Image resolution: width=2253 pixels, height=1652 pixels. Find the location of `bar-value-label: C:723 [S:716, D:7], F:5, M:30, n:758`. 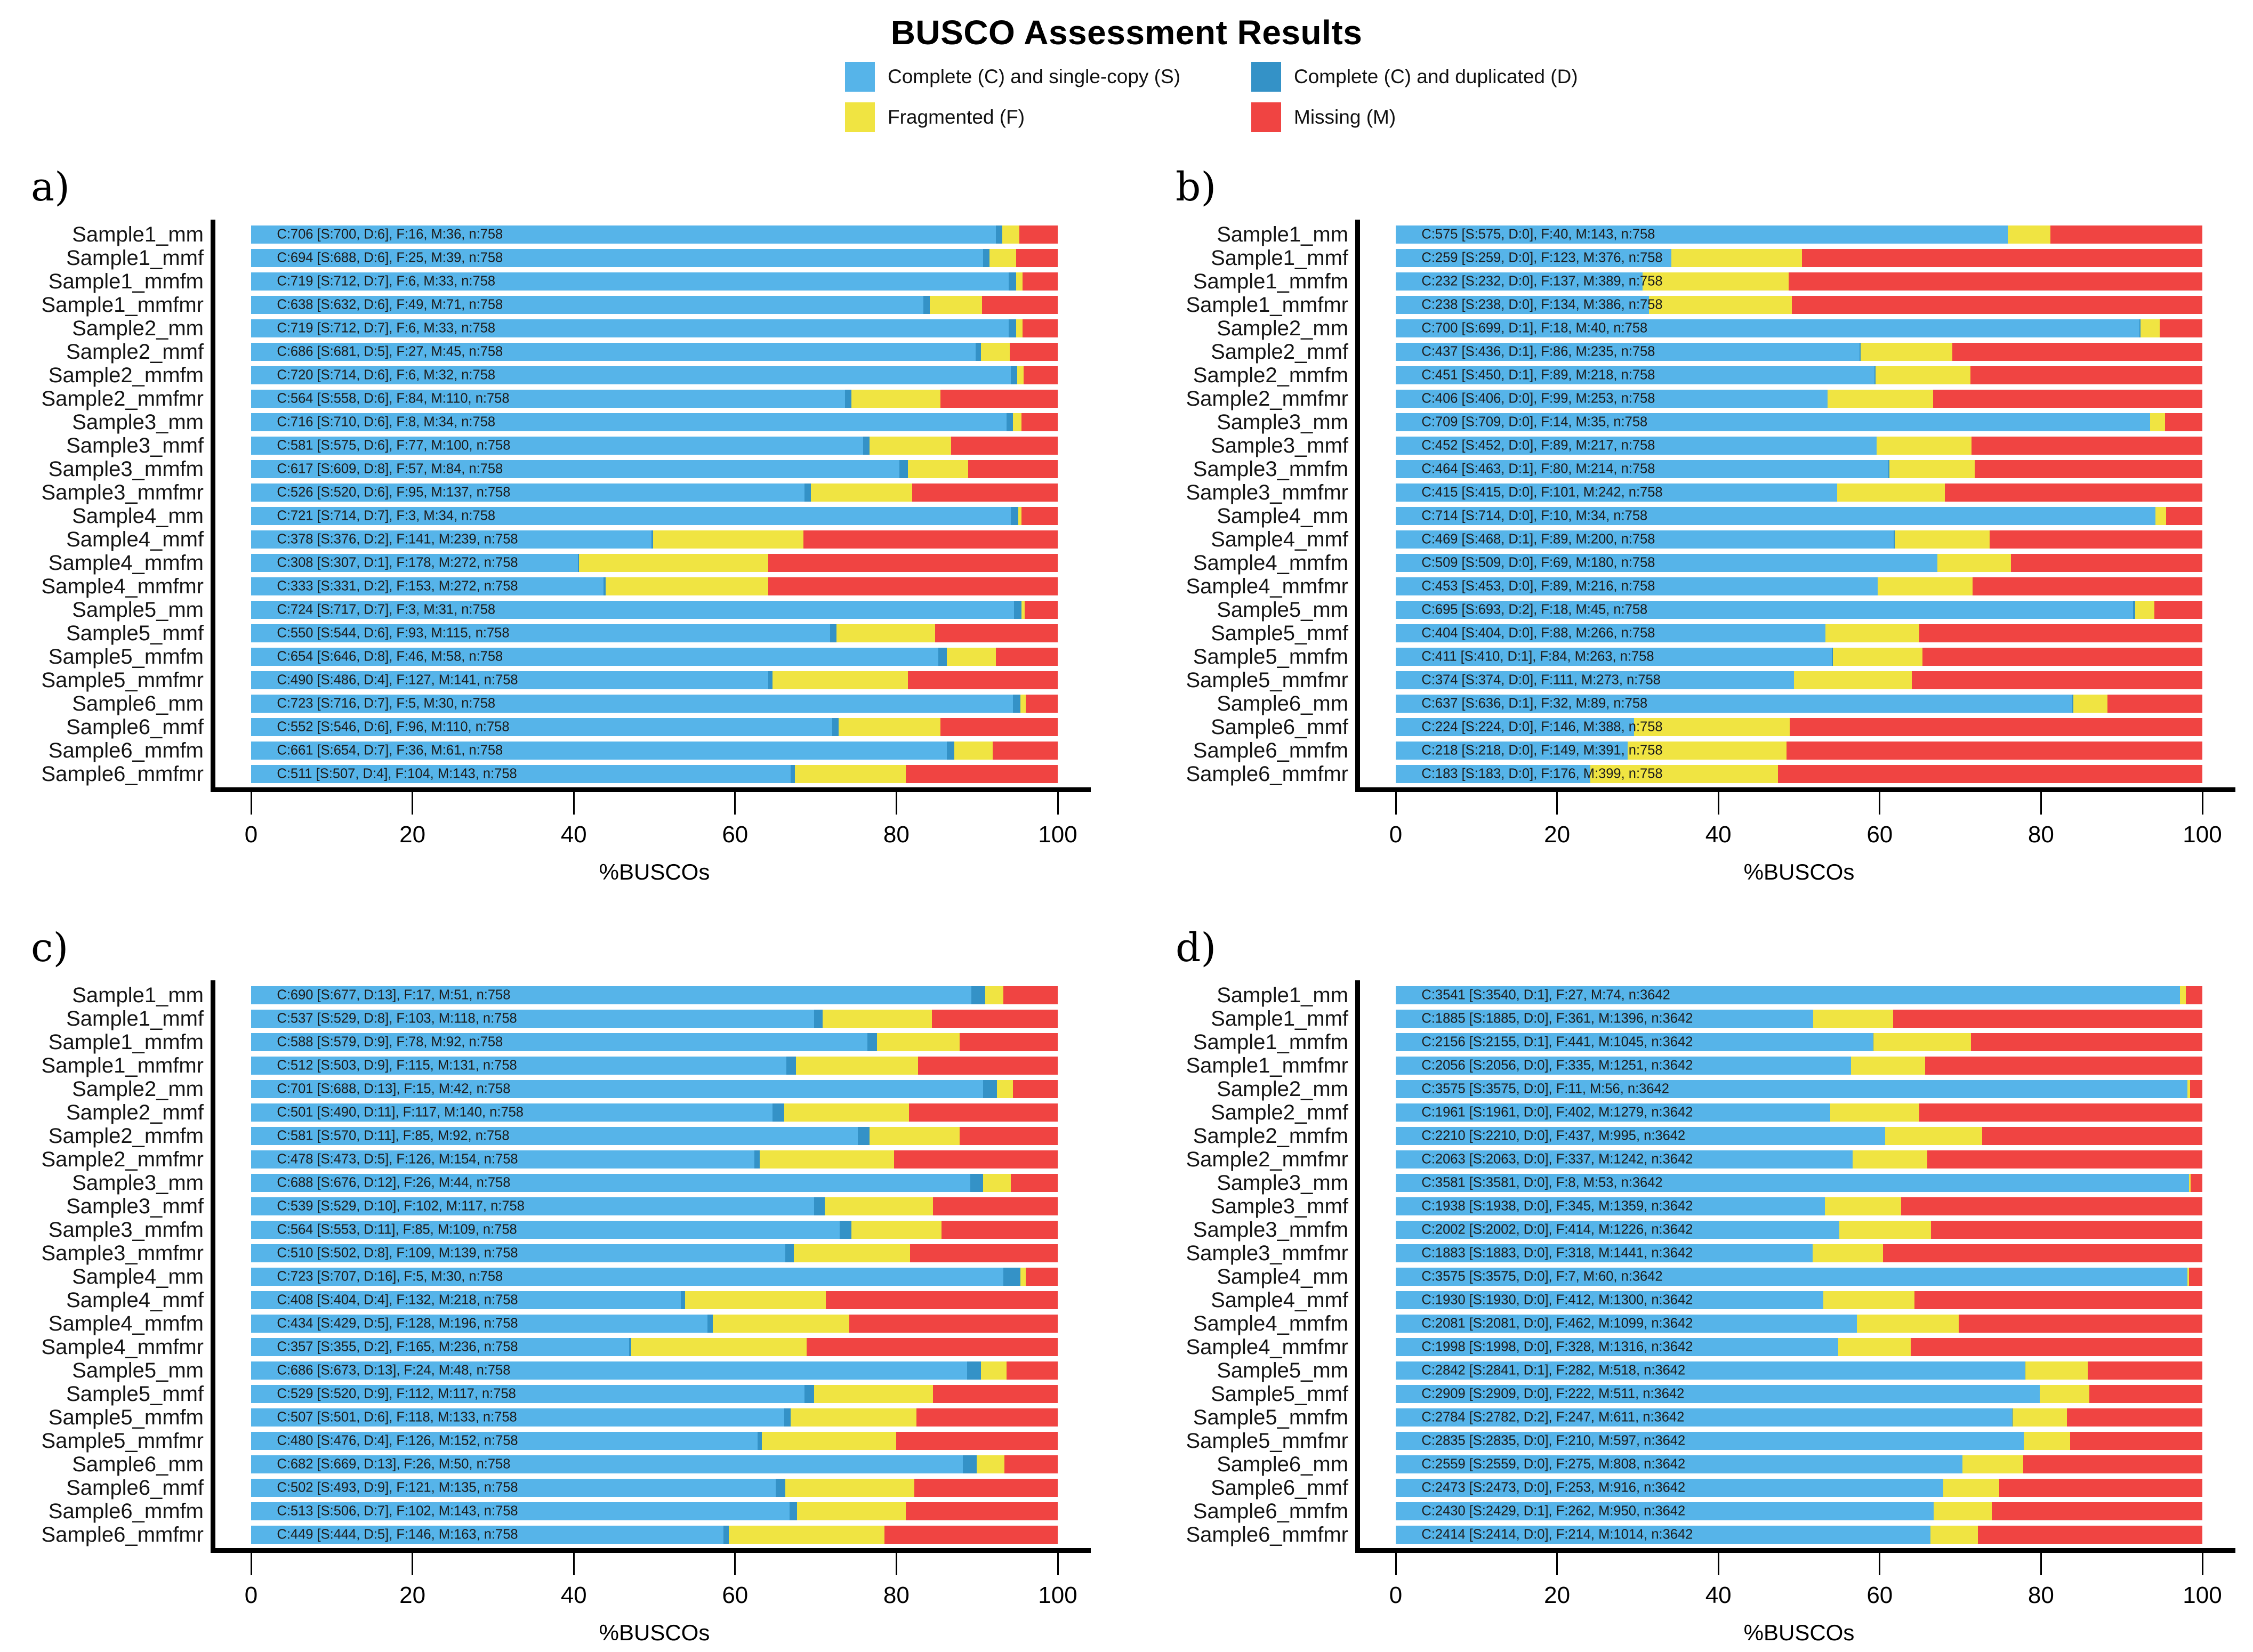

bar-value-label: C:723 [S:716, D:7], F:5, M:30, n:758 is located at coordinates (386, 703).